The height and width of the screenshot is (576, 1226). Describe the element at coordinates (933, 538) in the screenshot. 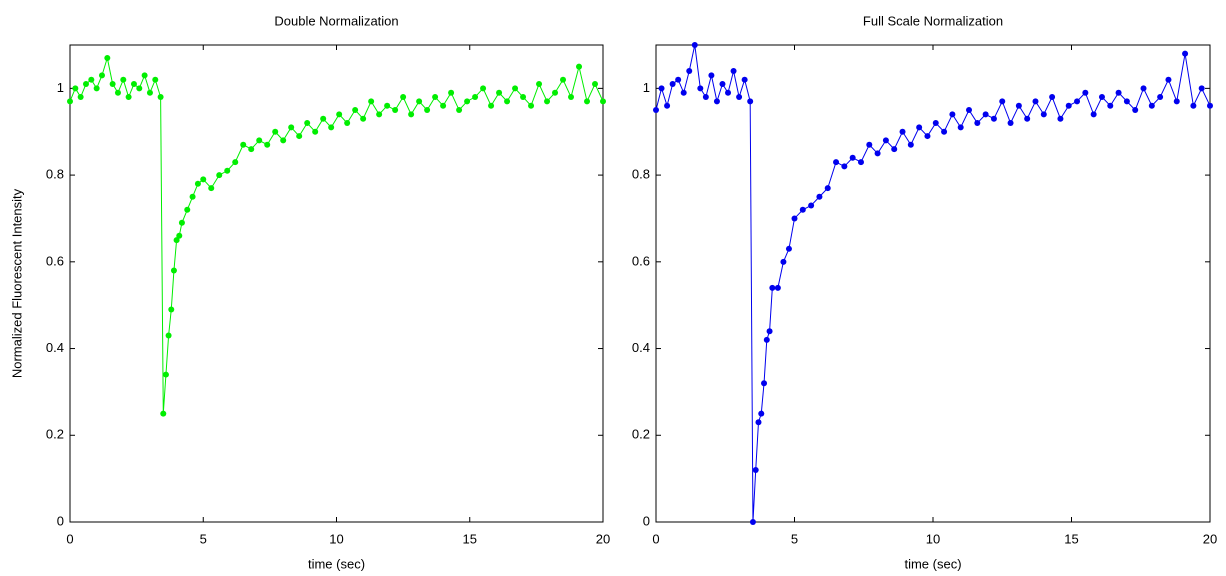

I see `x-tick-label: 10` at that location.